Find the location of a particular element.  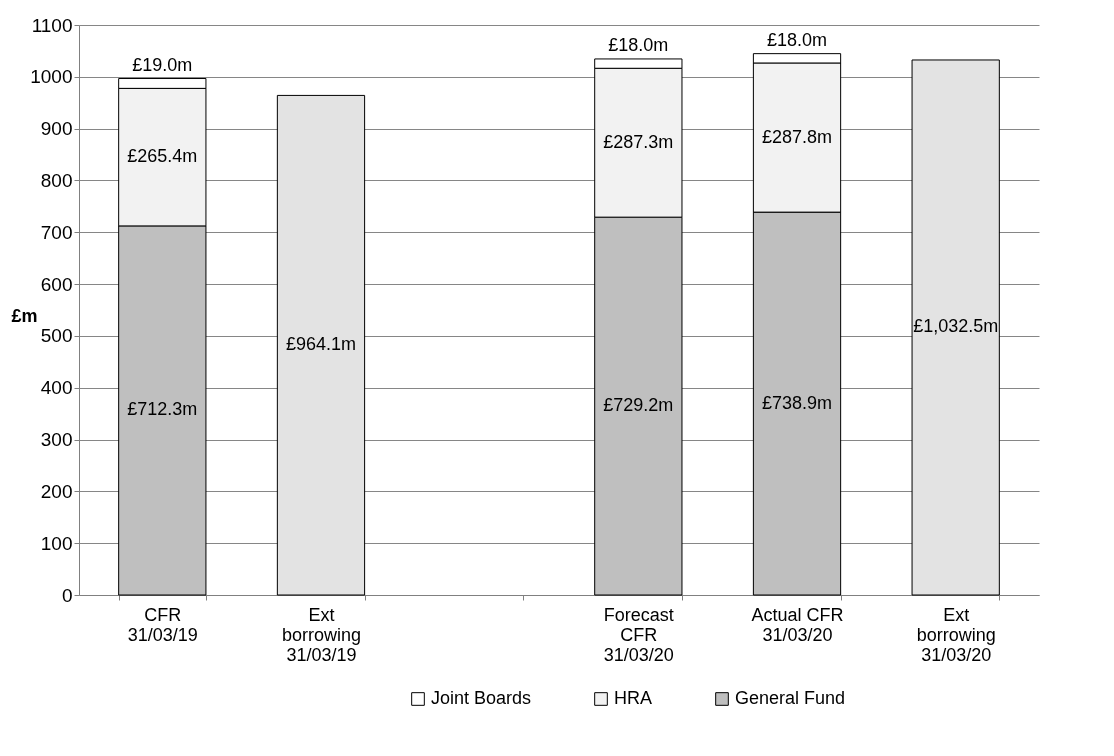

y-tick-label: 500 is located at coordinates (56, 336).